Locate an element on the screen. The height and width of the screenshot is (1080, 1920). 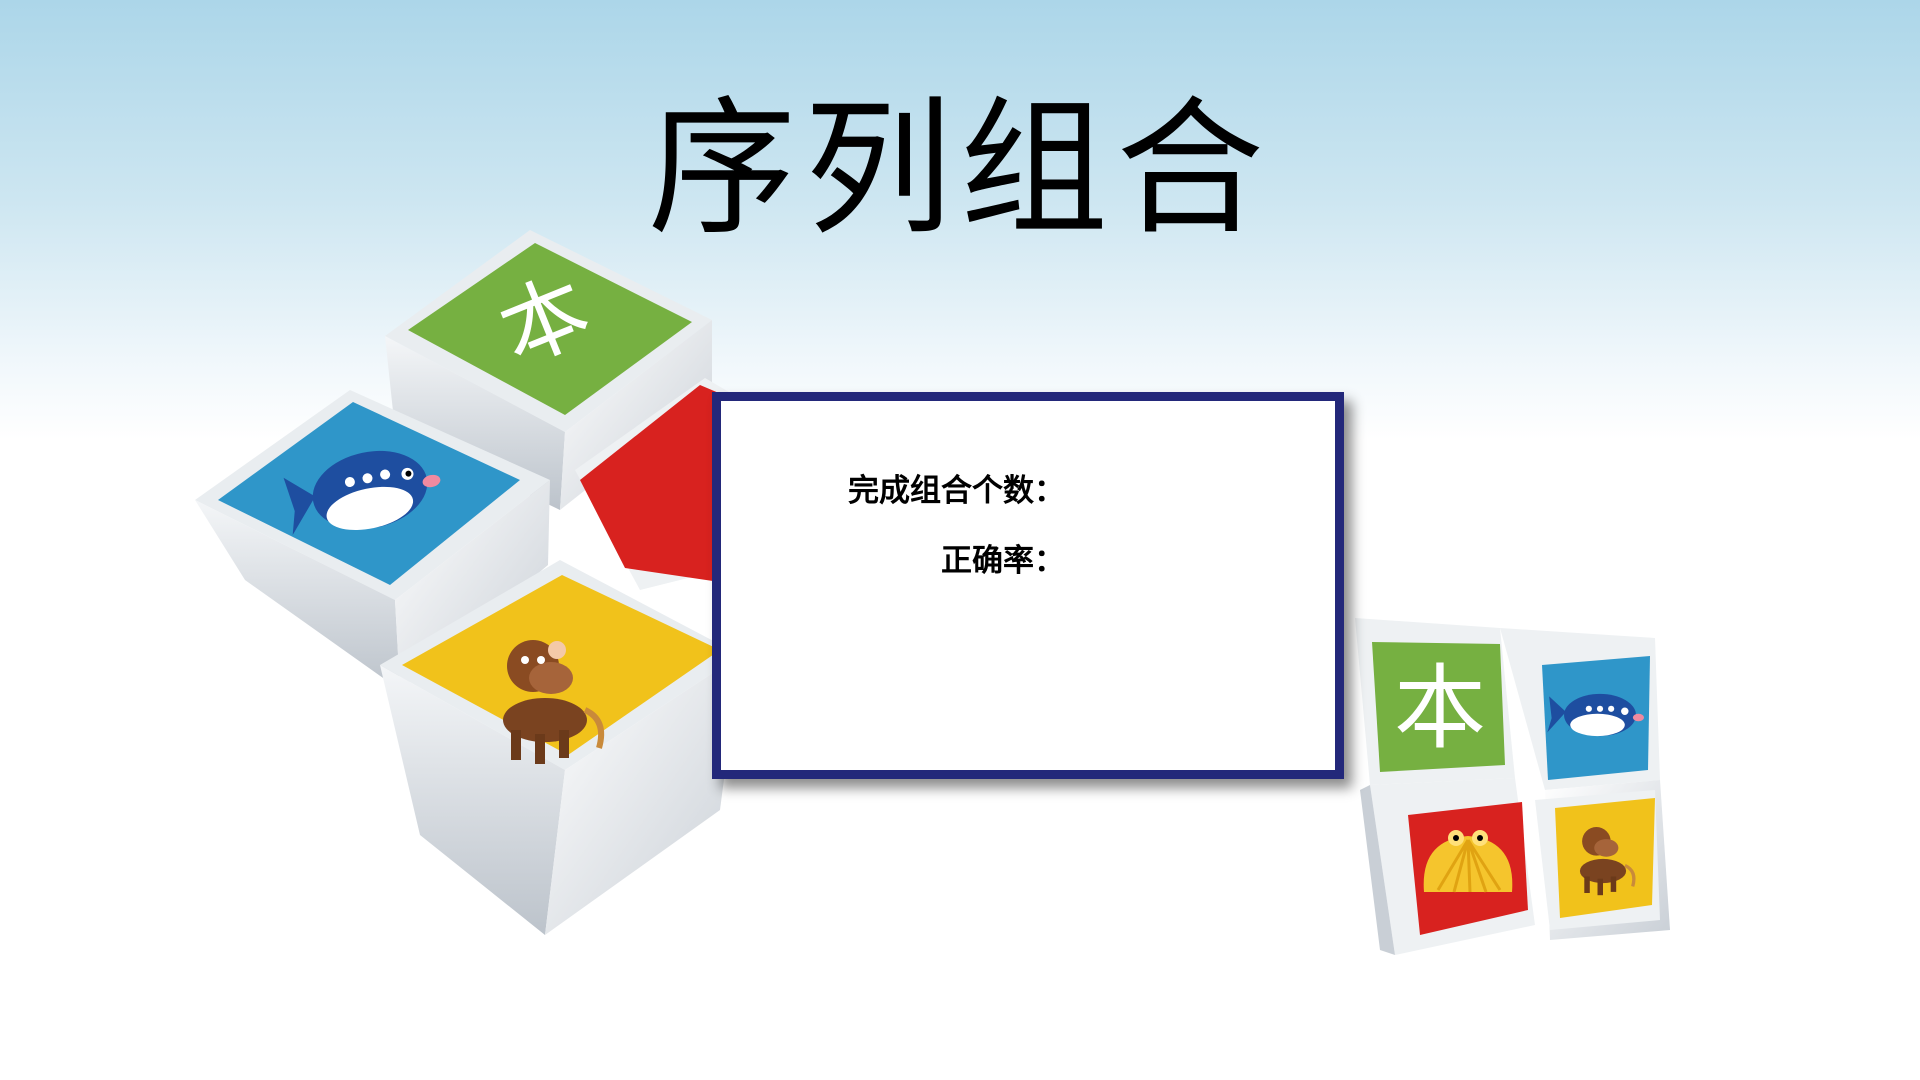
page-title: 序列组合 is located at coordinates (960, 169).